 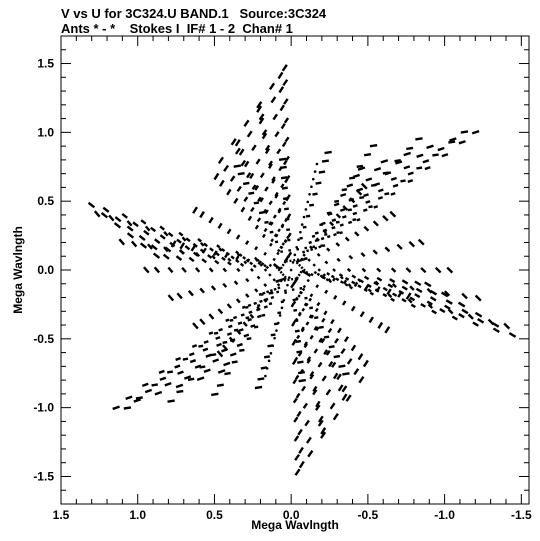 I want to click on x-axis-title: Mega Wavlngth, so click(x=295, y=525).